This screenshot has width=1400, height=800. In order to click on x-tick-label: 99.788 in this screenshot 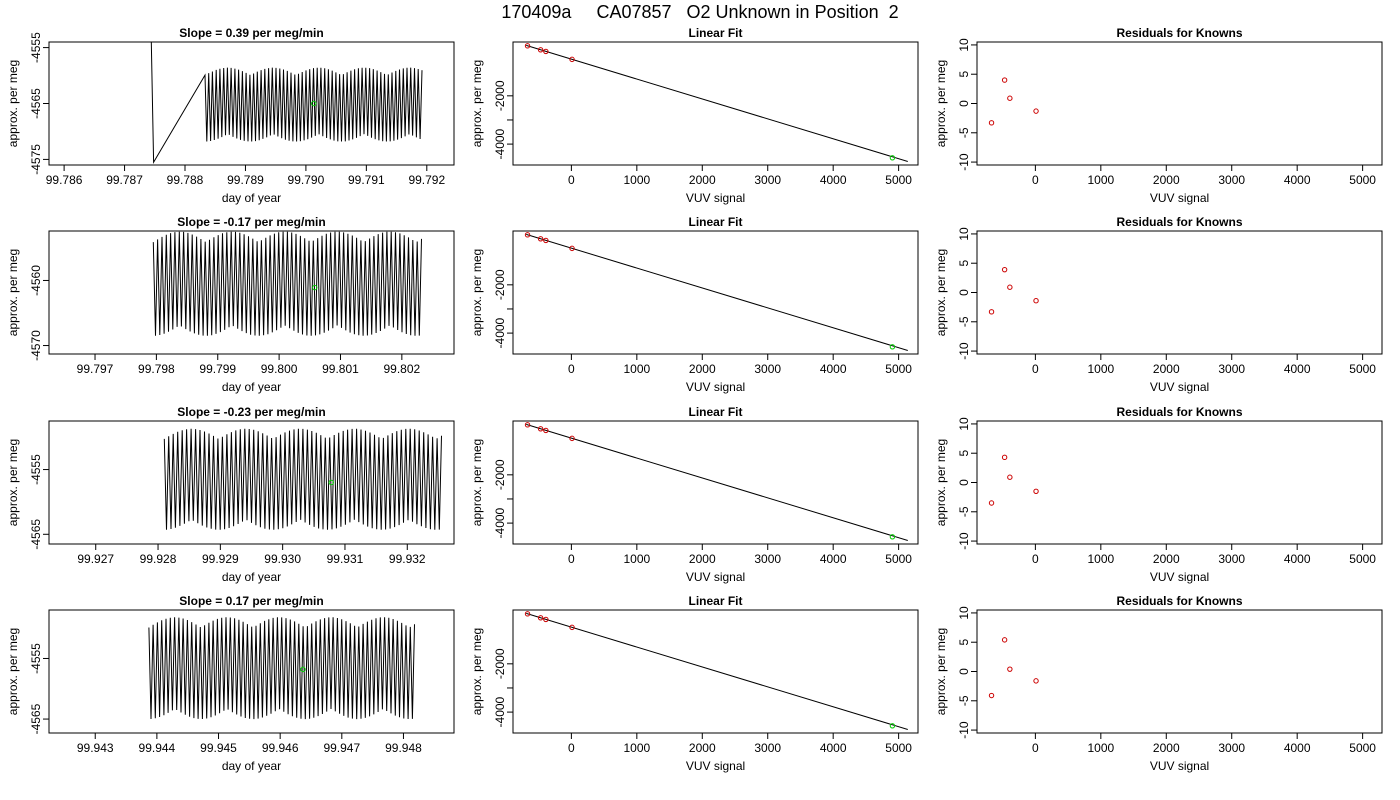, I will do `click(185, 180)`.